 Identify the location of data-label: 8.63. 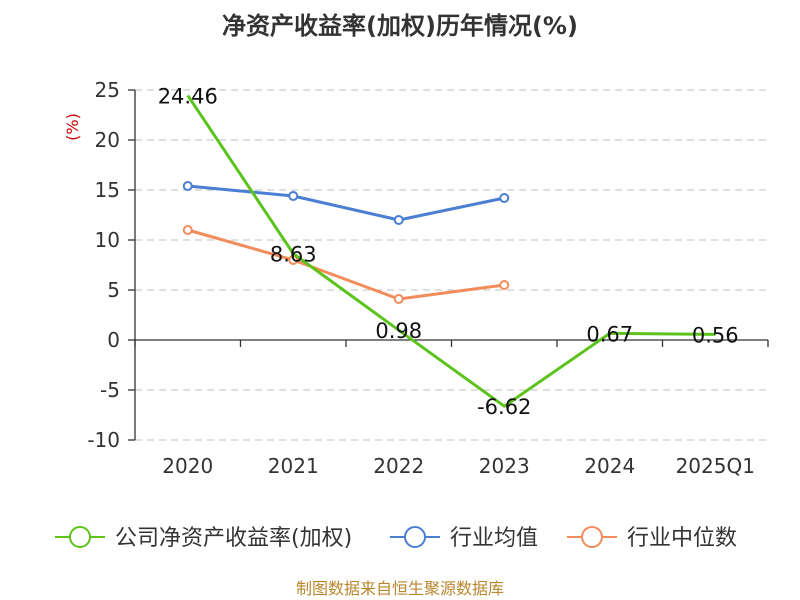
(293, 255).